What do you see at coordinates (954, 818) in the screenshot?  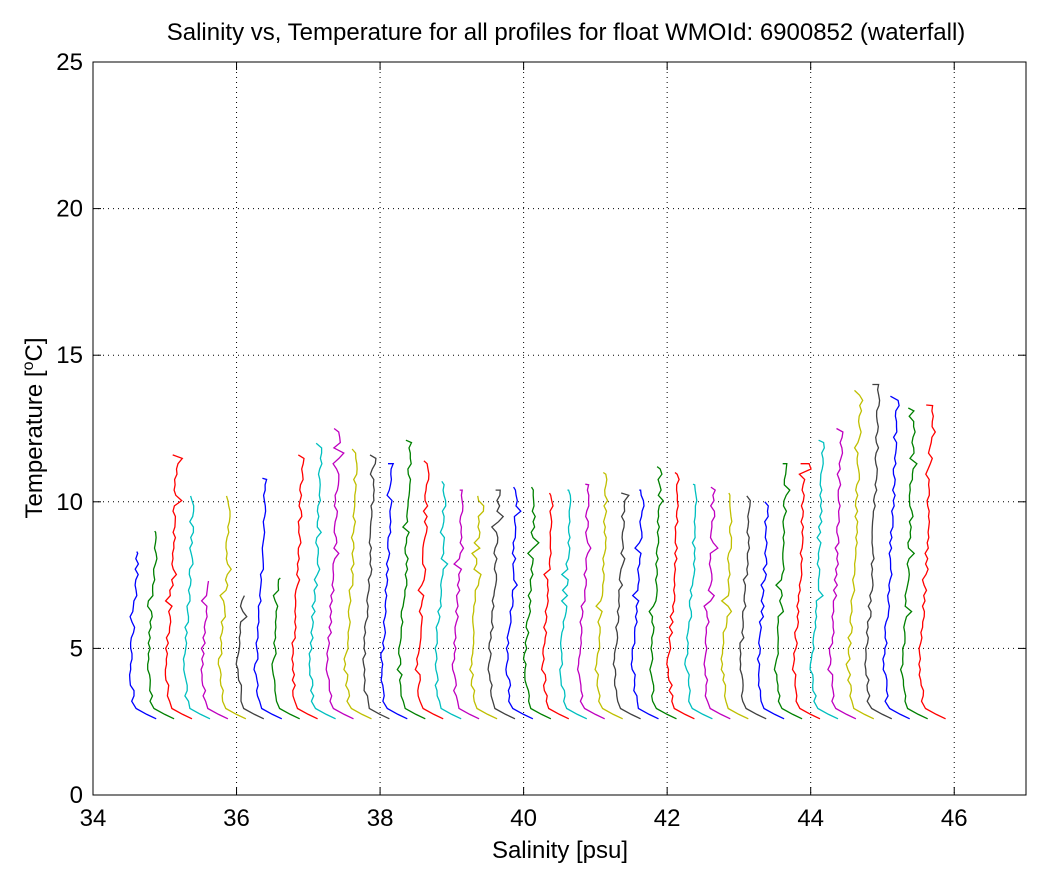 I see `x-tick-label: 46` at bounding box center [954, 818].